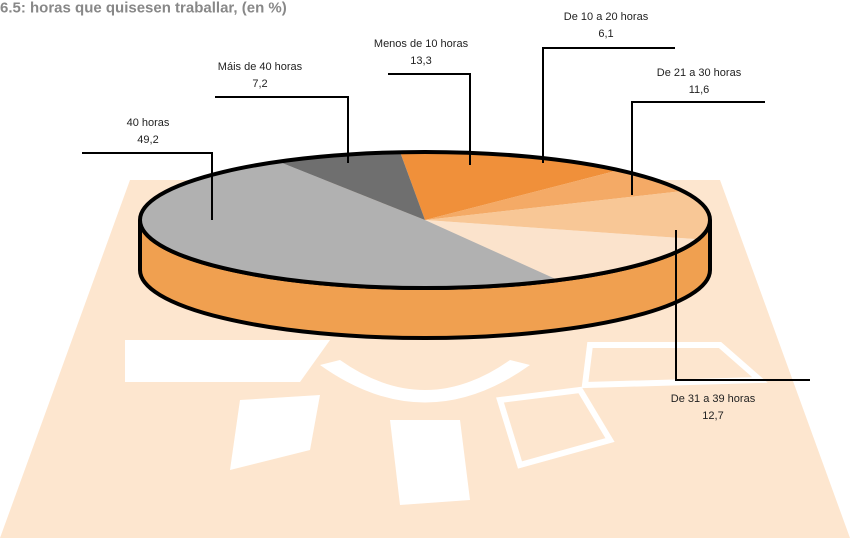  What do you see at coordinates (421, 44) in the screenshot?
I see `category-label: Menos de 10 horas` at bounding box center [421, 44].